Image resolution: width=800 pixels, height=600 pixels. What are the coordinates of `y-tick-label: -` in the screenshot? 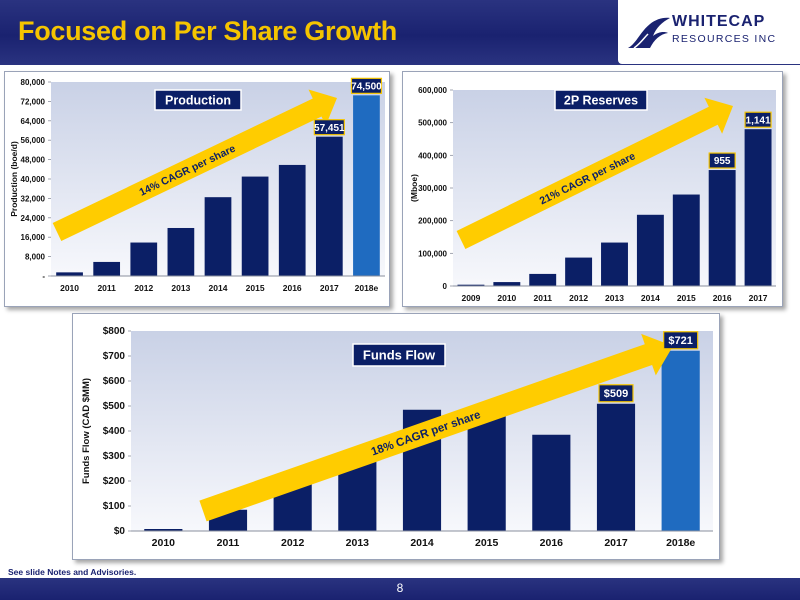 It's located at (43, 276).